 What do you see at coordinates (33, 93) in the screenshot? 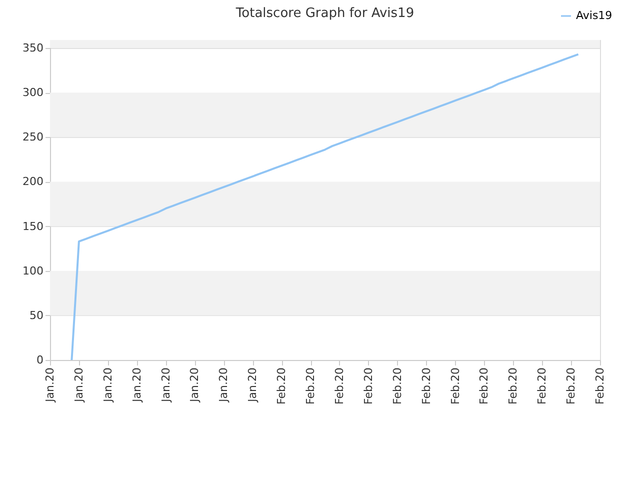
I see `y-tick-label: 300` at bounding box center [33, 93].